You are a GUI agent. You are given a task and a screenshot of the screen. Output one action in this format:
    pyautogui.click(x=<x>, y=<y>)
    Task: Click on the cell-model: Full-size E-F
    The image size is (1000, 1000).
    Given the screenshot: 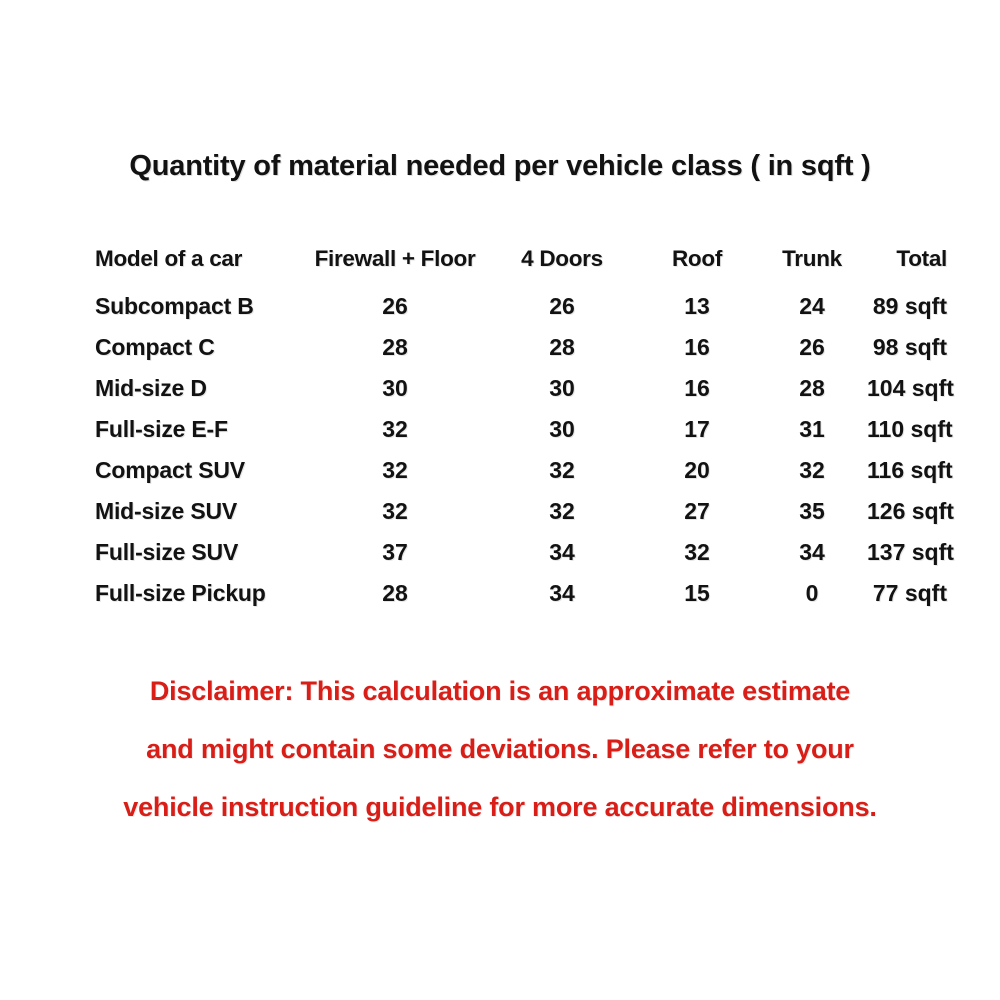 What is the action you would take?
    pyautogui.click(x=161, y=429)
    